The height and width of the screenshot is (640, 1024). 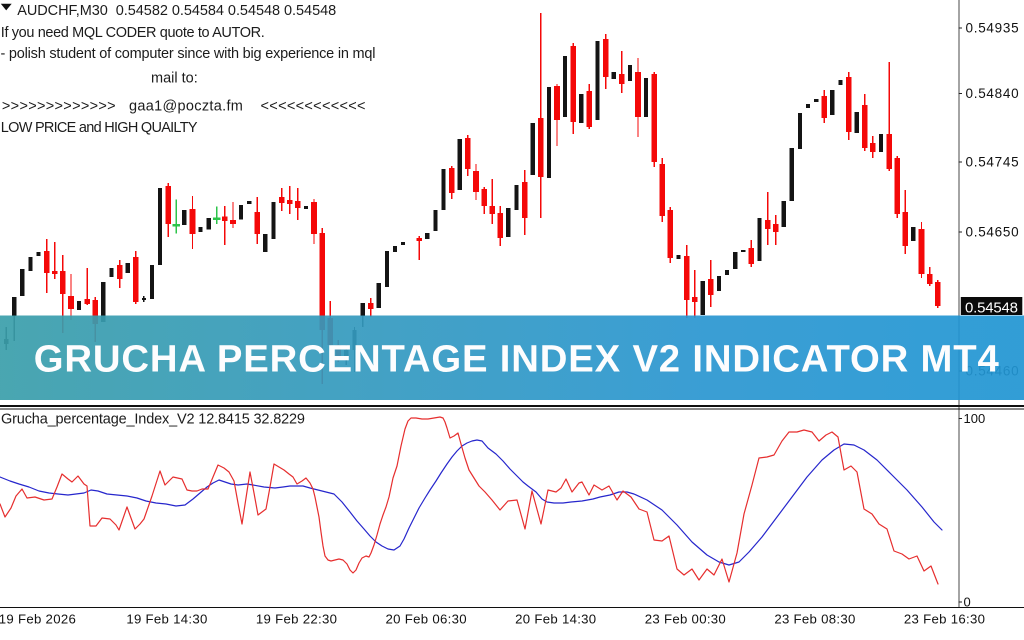 I want to click on svg-text: 23 Feb 16:30, so click(x=944, y=619).